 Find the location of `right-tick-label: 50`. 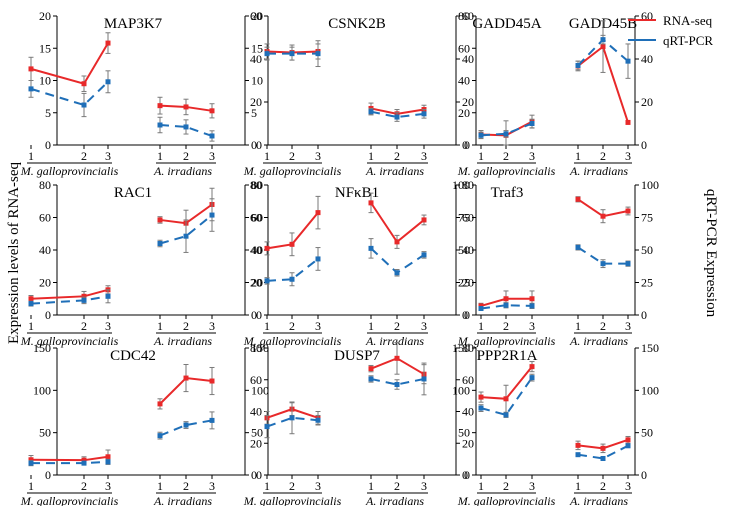

right-tick-label: 50 is located at coordinates (647, 433).